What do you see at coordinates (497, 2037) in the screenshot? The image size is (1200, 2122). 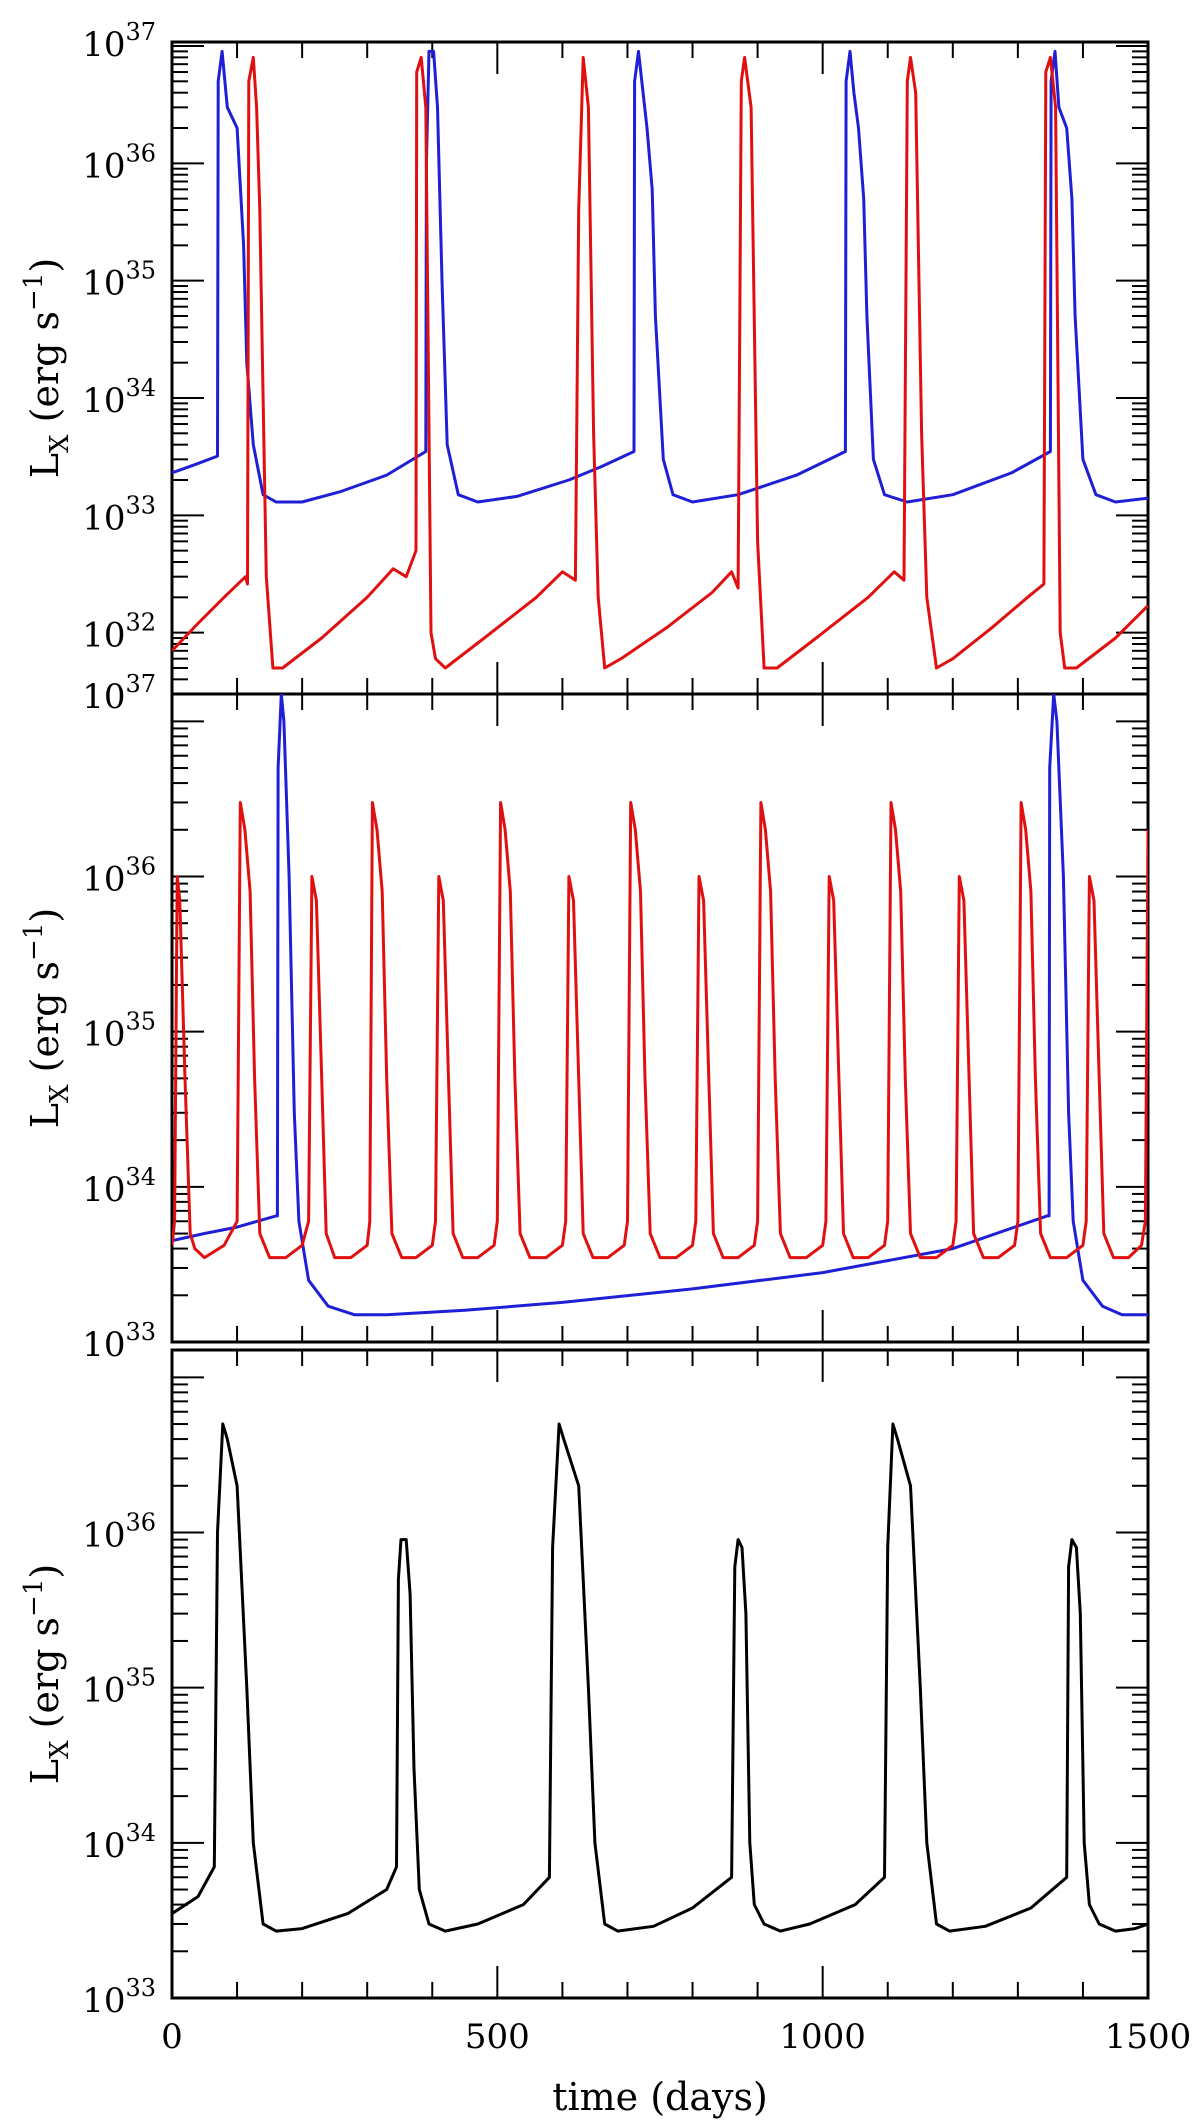 I see `x-tick-label: 500` at bounding box center [497, 2037].